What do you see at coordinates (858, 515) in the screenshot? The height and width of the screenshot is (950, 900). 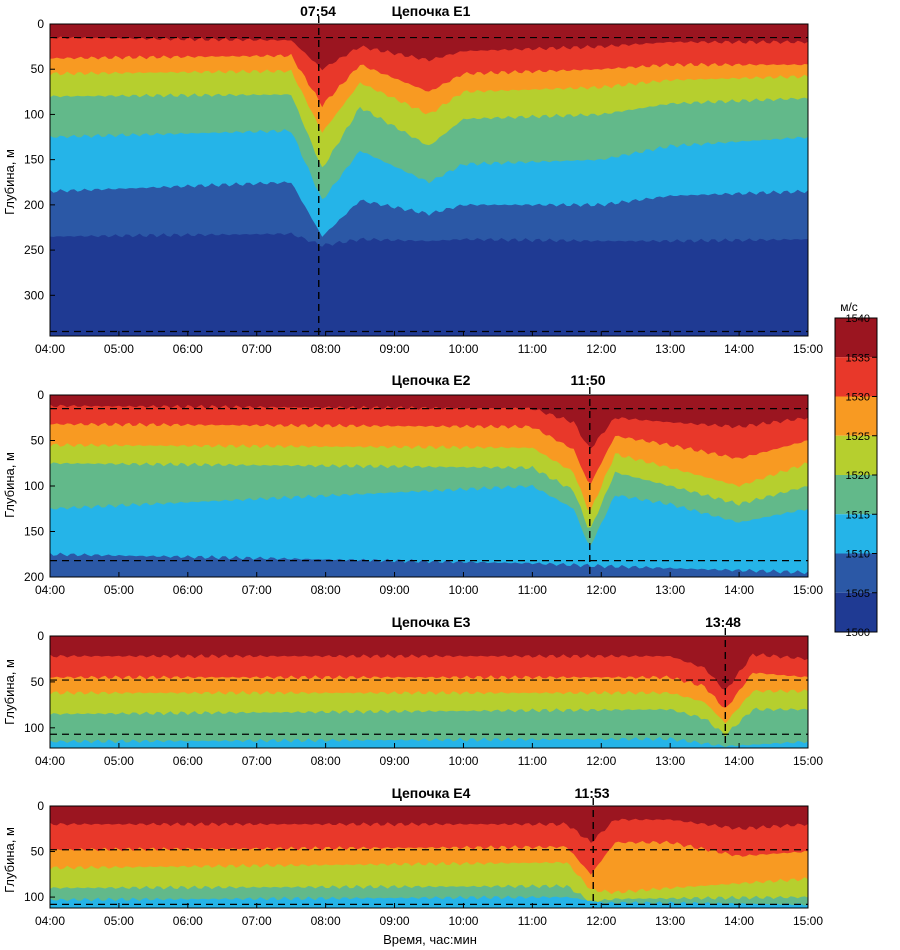 I see `colorbar-tick-label: 1515` at bounding box center [858, 515].